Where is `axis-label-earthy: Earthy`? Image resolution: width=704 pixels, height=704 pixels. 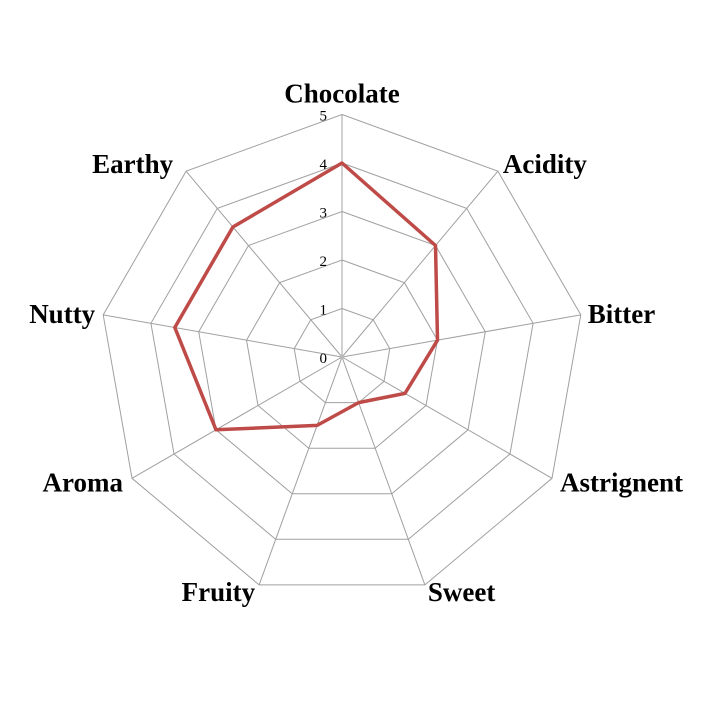
axis-label-earthy: Earthy is located at coordinates (133, 164).